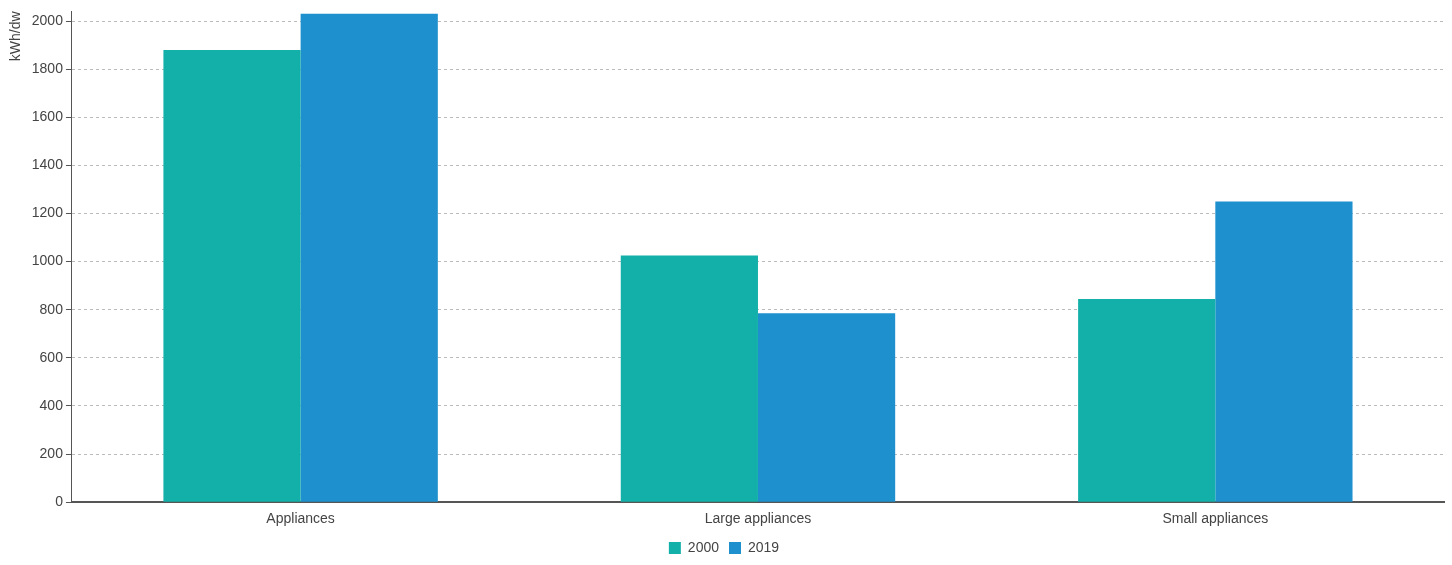 This screenshot has height=565, width=1452. I want to click on y-tick-label: 1600, so click(47, 116).